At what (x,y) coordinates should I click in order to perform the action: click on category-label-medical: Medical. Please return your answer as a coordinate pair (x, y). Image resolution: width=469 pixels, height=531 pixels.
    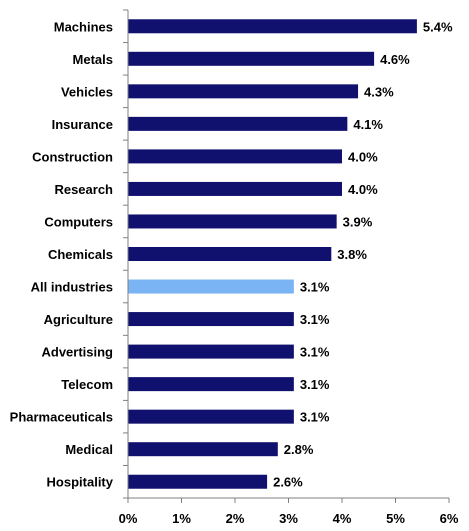
    Looking at the image, I should click on (89, 449).